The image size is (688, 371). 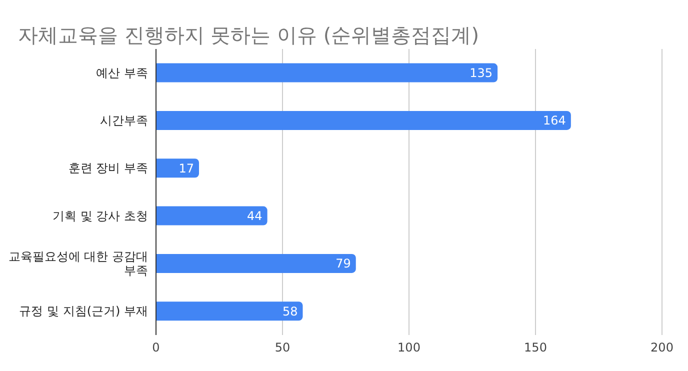 What do you see at coordinates (186, 168) in the screenshot?
I see `data-label: 17` at bounding box center [186, 168].